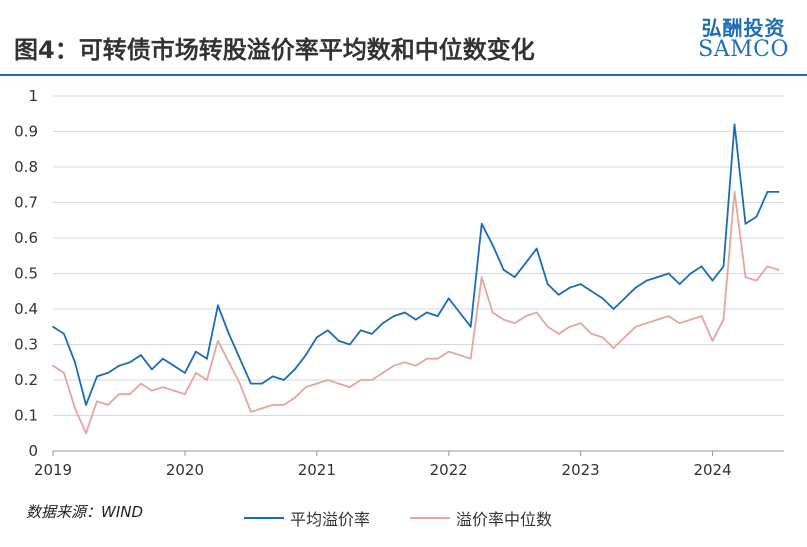 The image size is (807, 547). I want to click on y-tick-label: 0.8, so click(26, 167).